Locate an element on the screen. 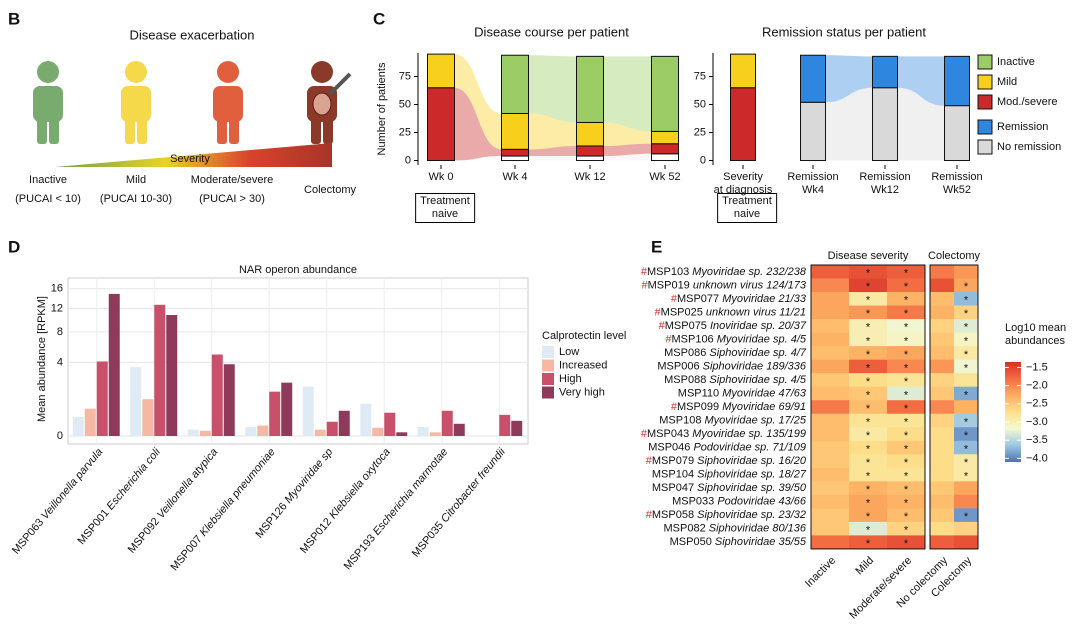  severity-label: Severity is located at coordinates (190, 159).